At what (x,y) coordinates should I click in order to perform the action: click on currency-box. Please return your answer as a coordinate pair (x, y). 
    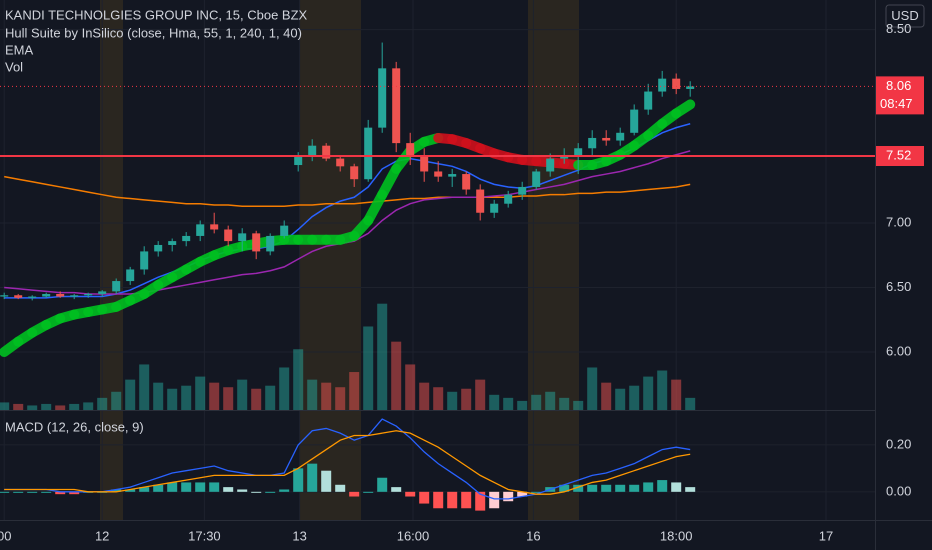
    Looking at the image, I should click on (905, 16).